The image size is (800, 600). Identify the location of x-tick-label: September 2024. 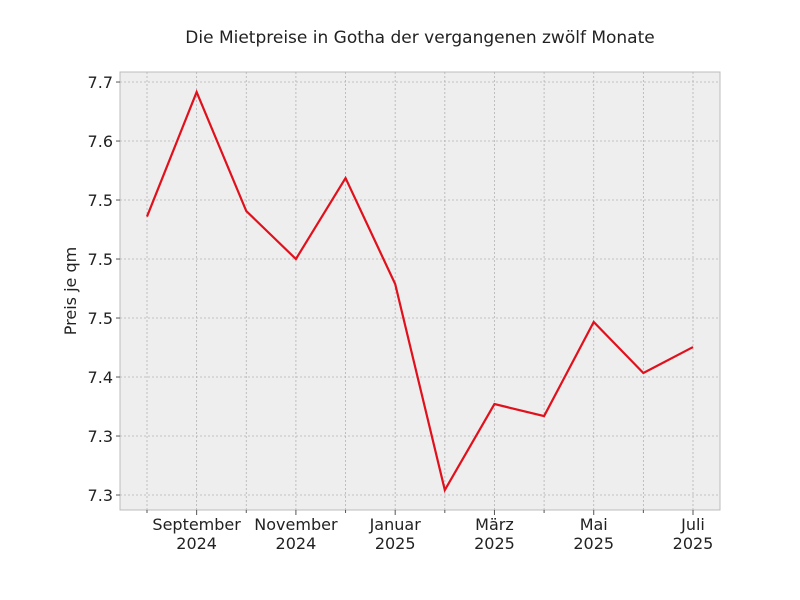
(196, 534).